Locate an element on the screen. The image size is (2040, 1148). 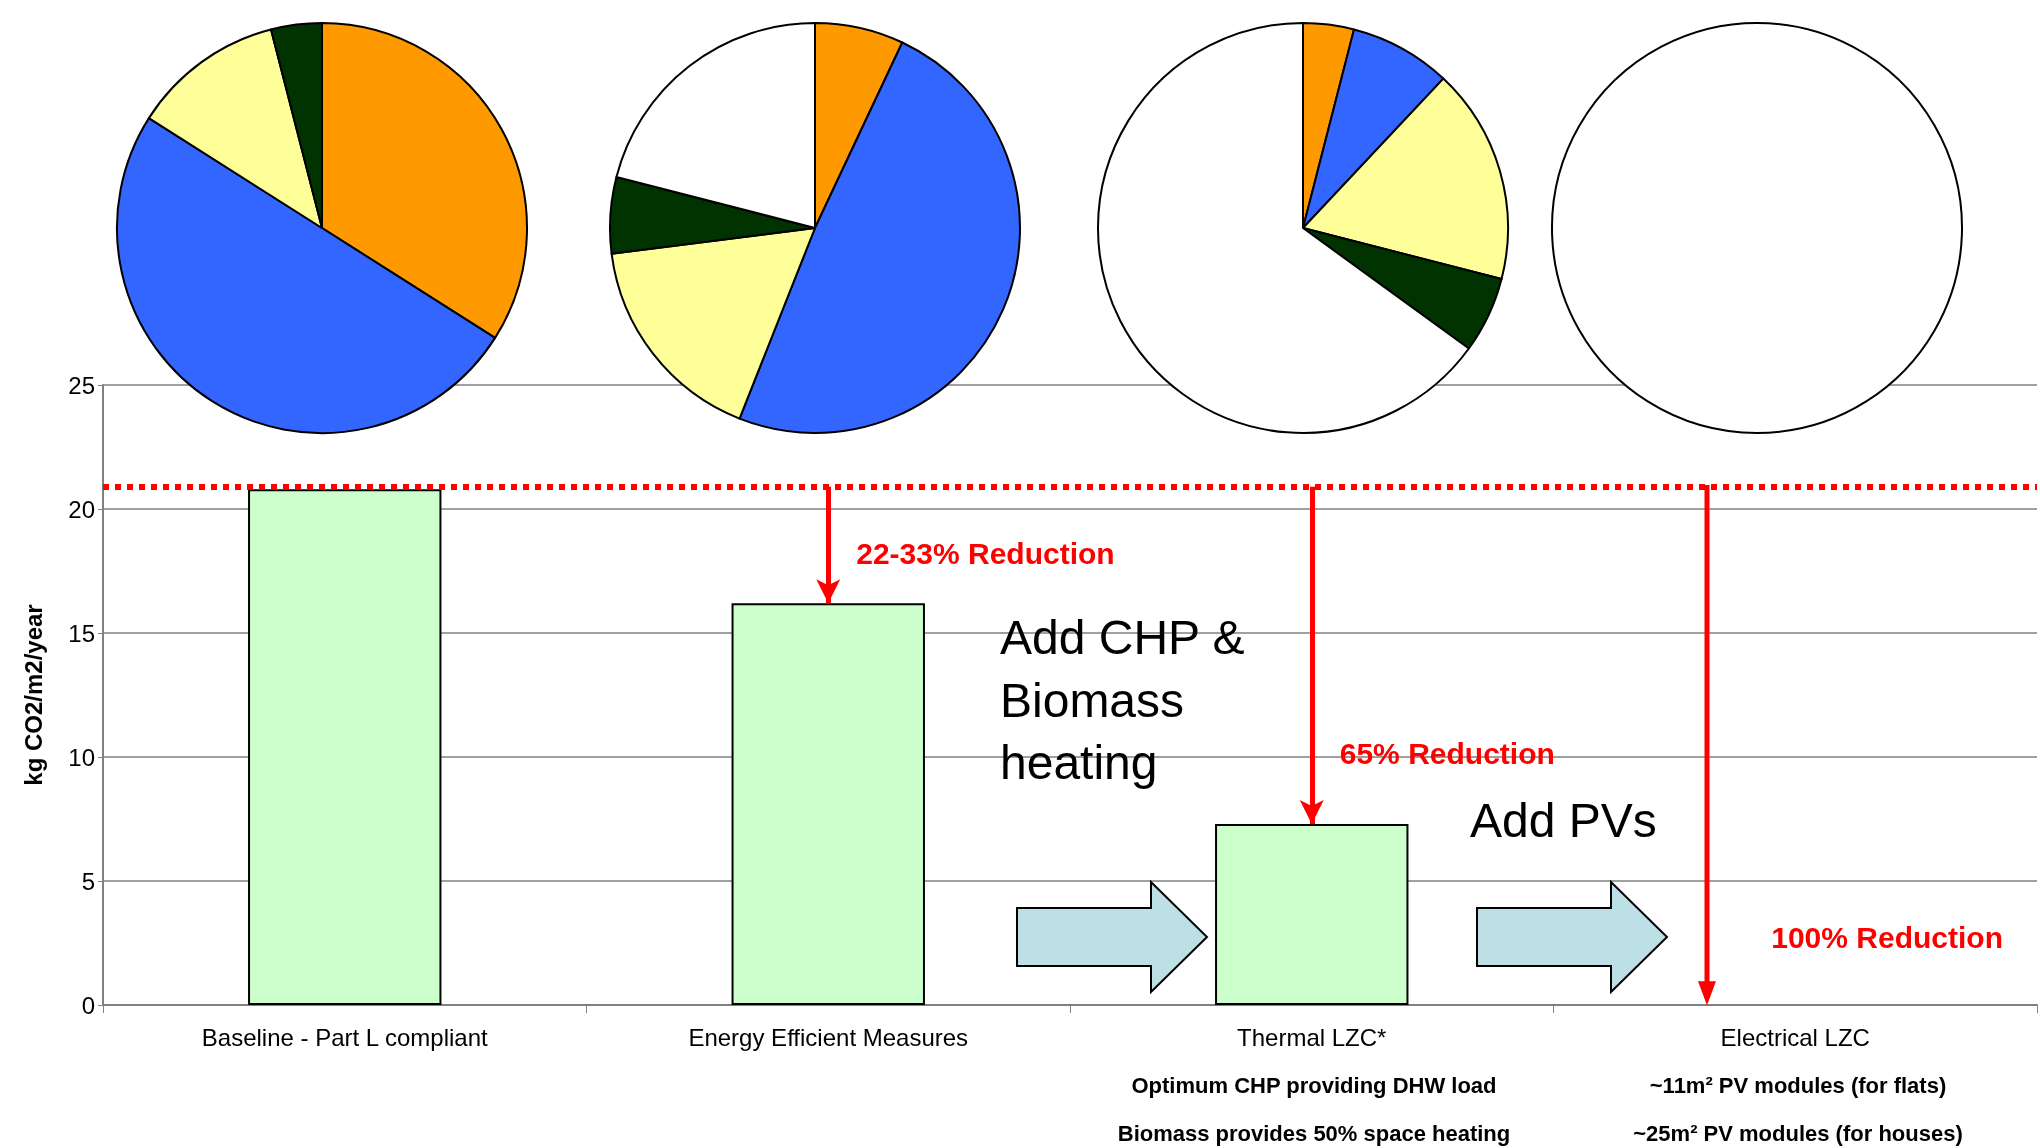
x-tick-label: Energy Efficient Measures is located at coordinates (828, 1037).